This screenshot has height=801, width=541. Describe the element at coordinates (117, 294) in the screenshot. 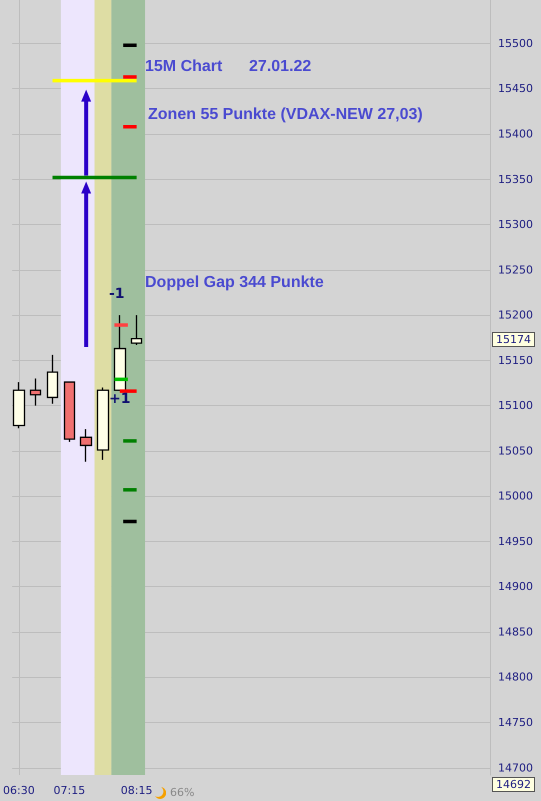

I see `annotation: -1` at that location.